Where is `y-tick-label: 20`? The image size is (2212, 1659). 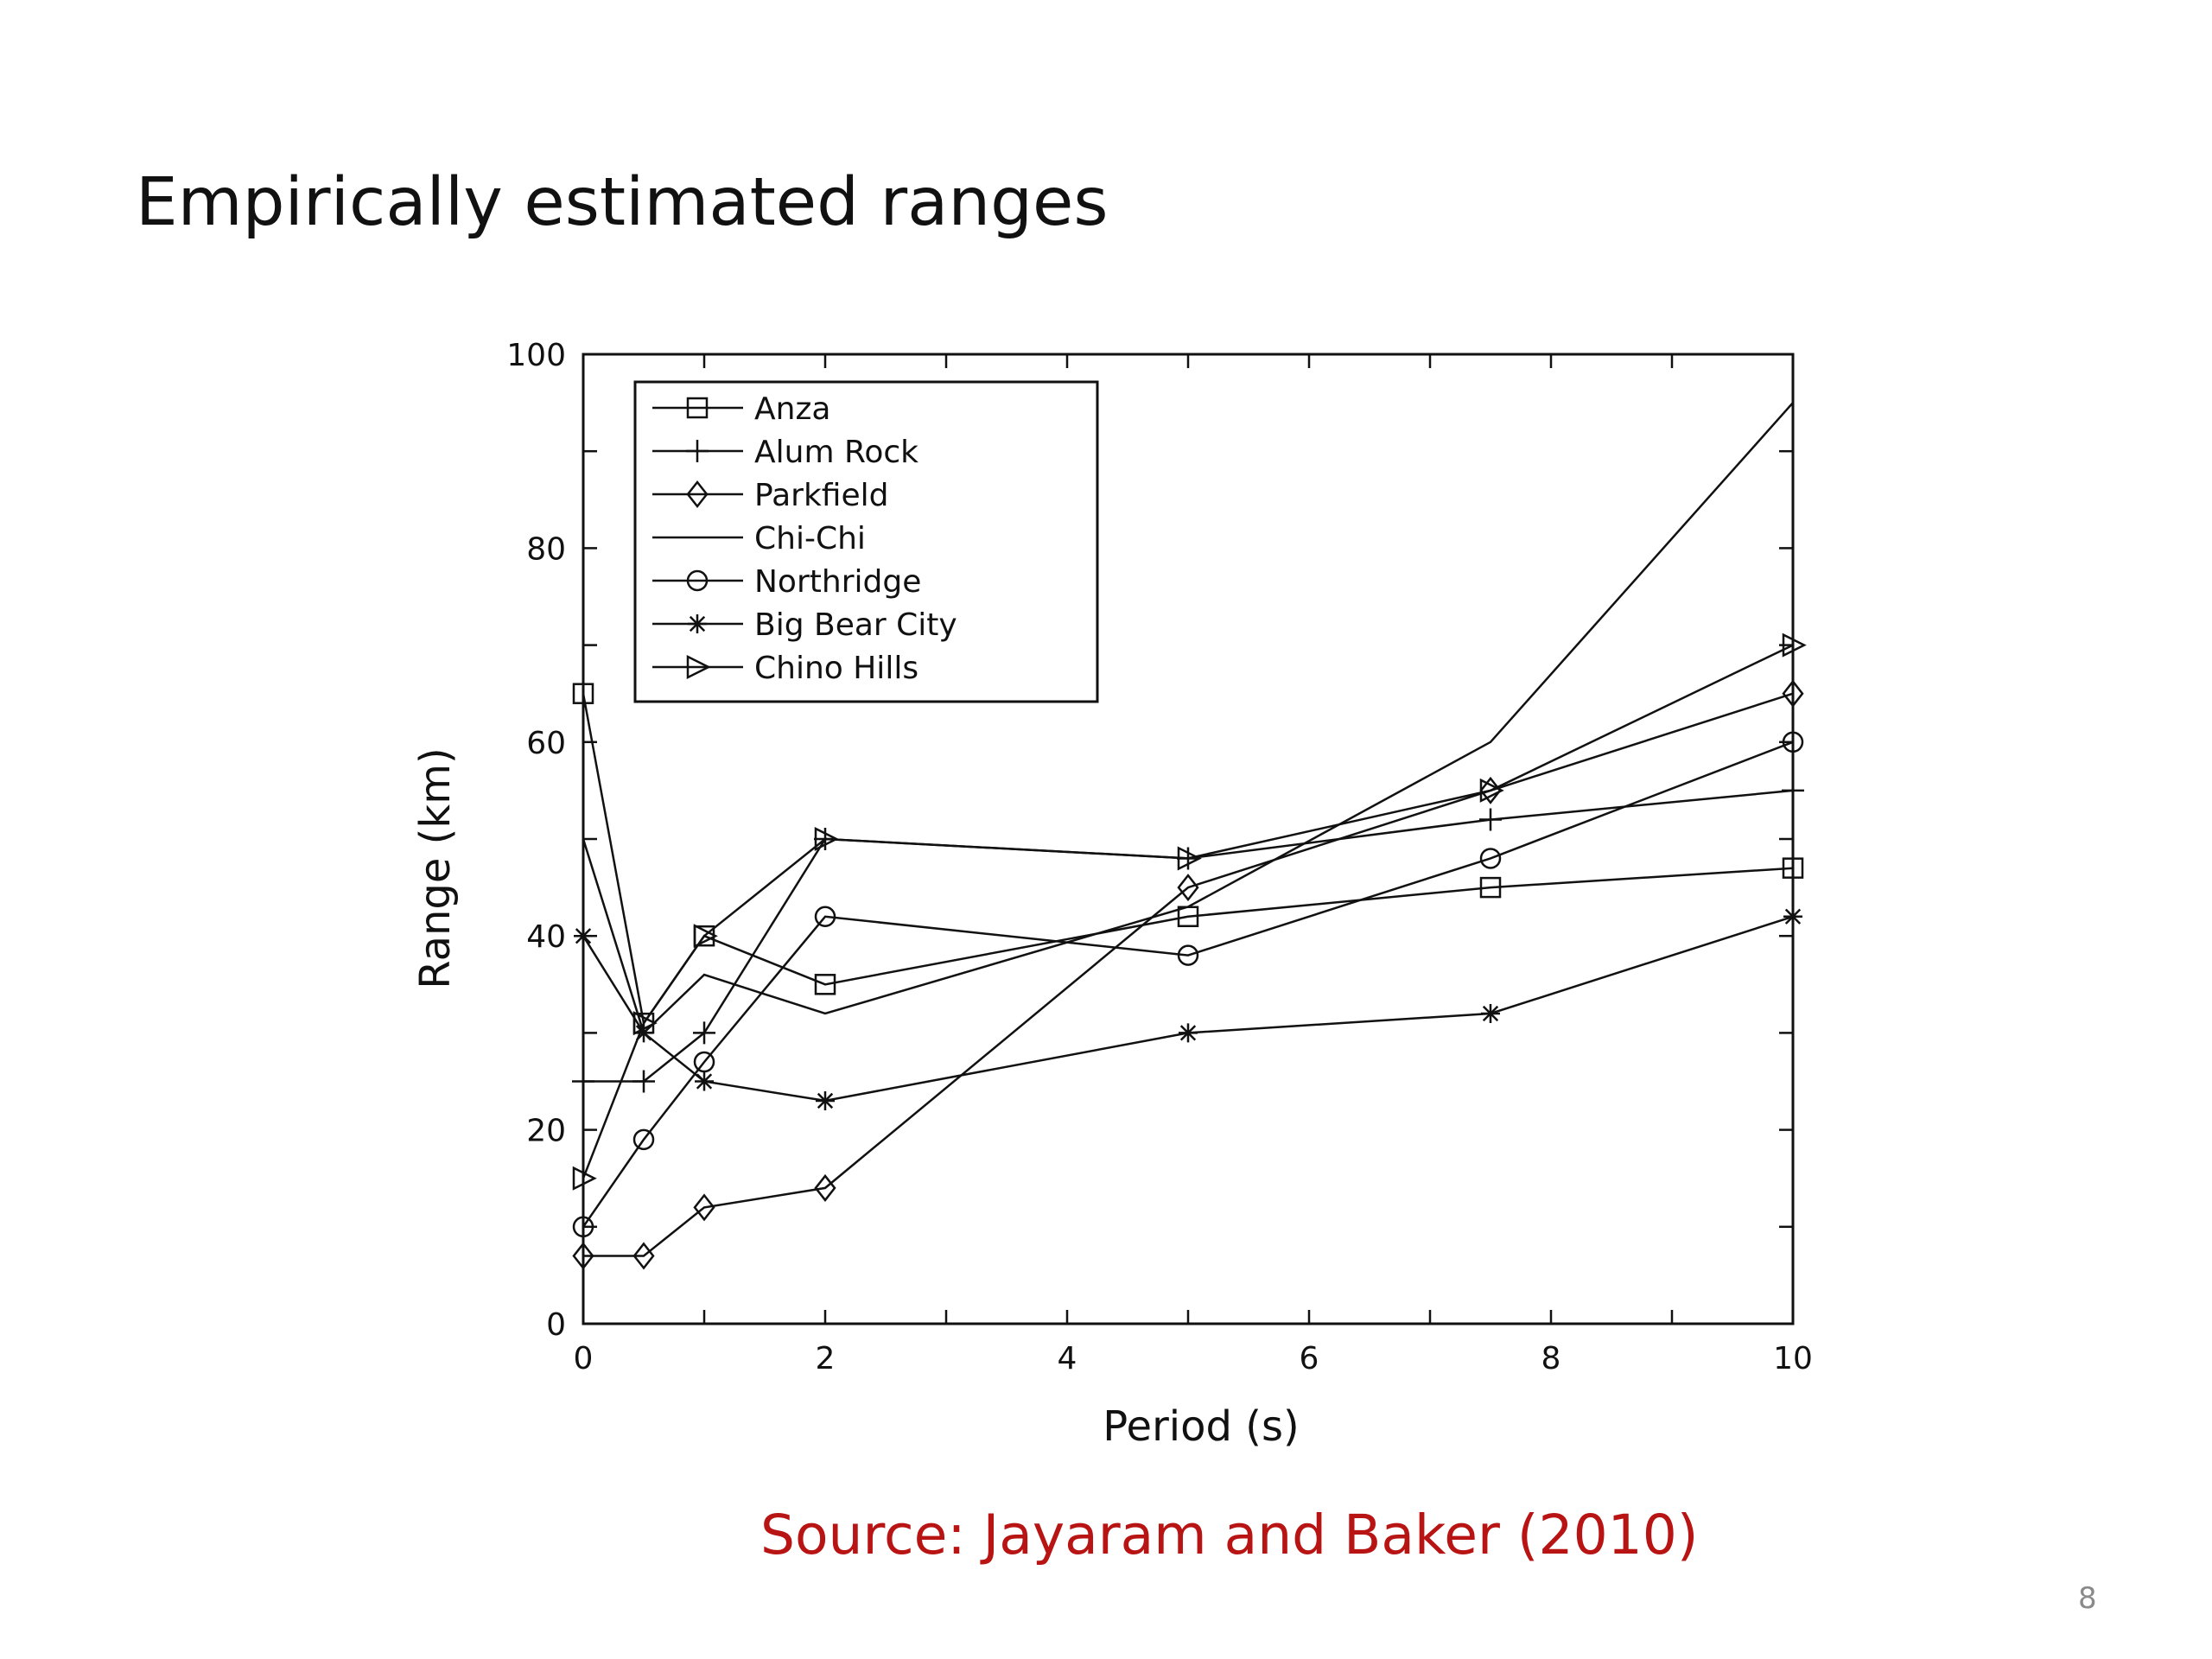
y-tick-label: 20 is located at coordinates (546, 1131).